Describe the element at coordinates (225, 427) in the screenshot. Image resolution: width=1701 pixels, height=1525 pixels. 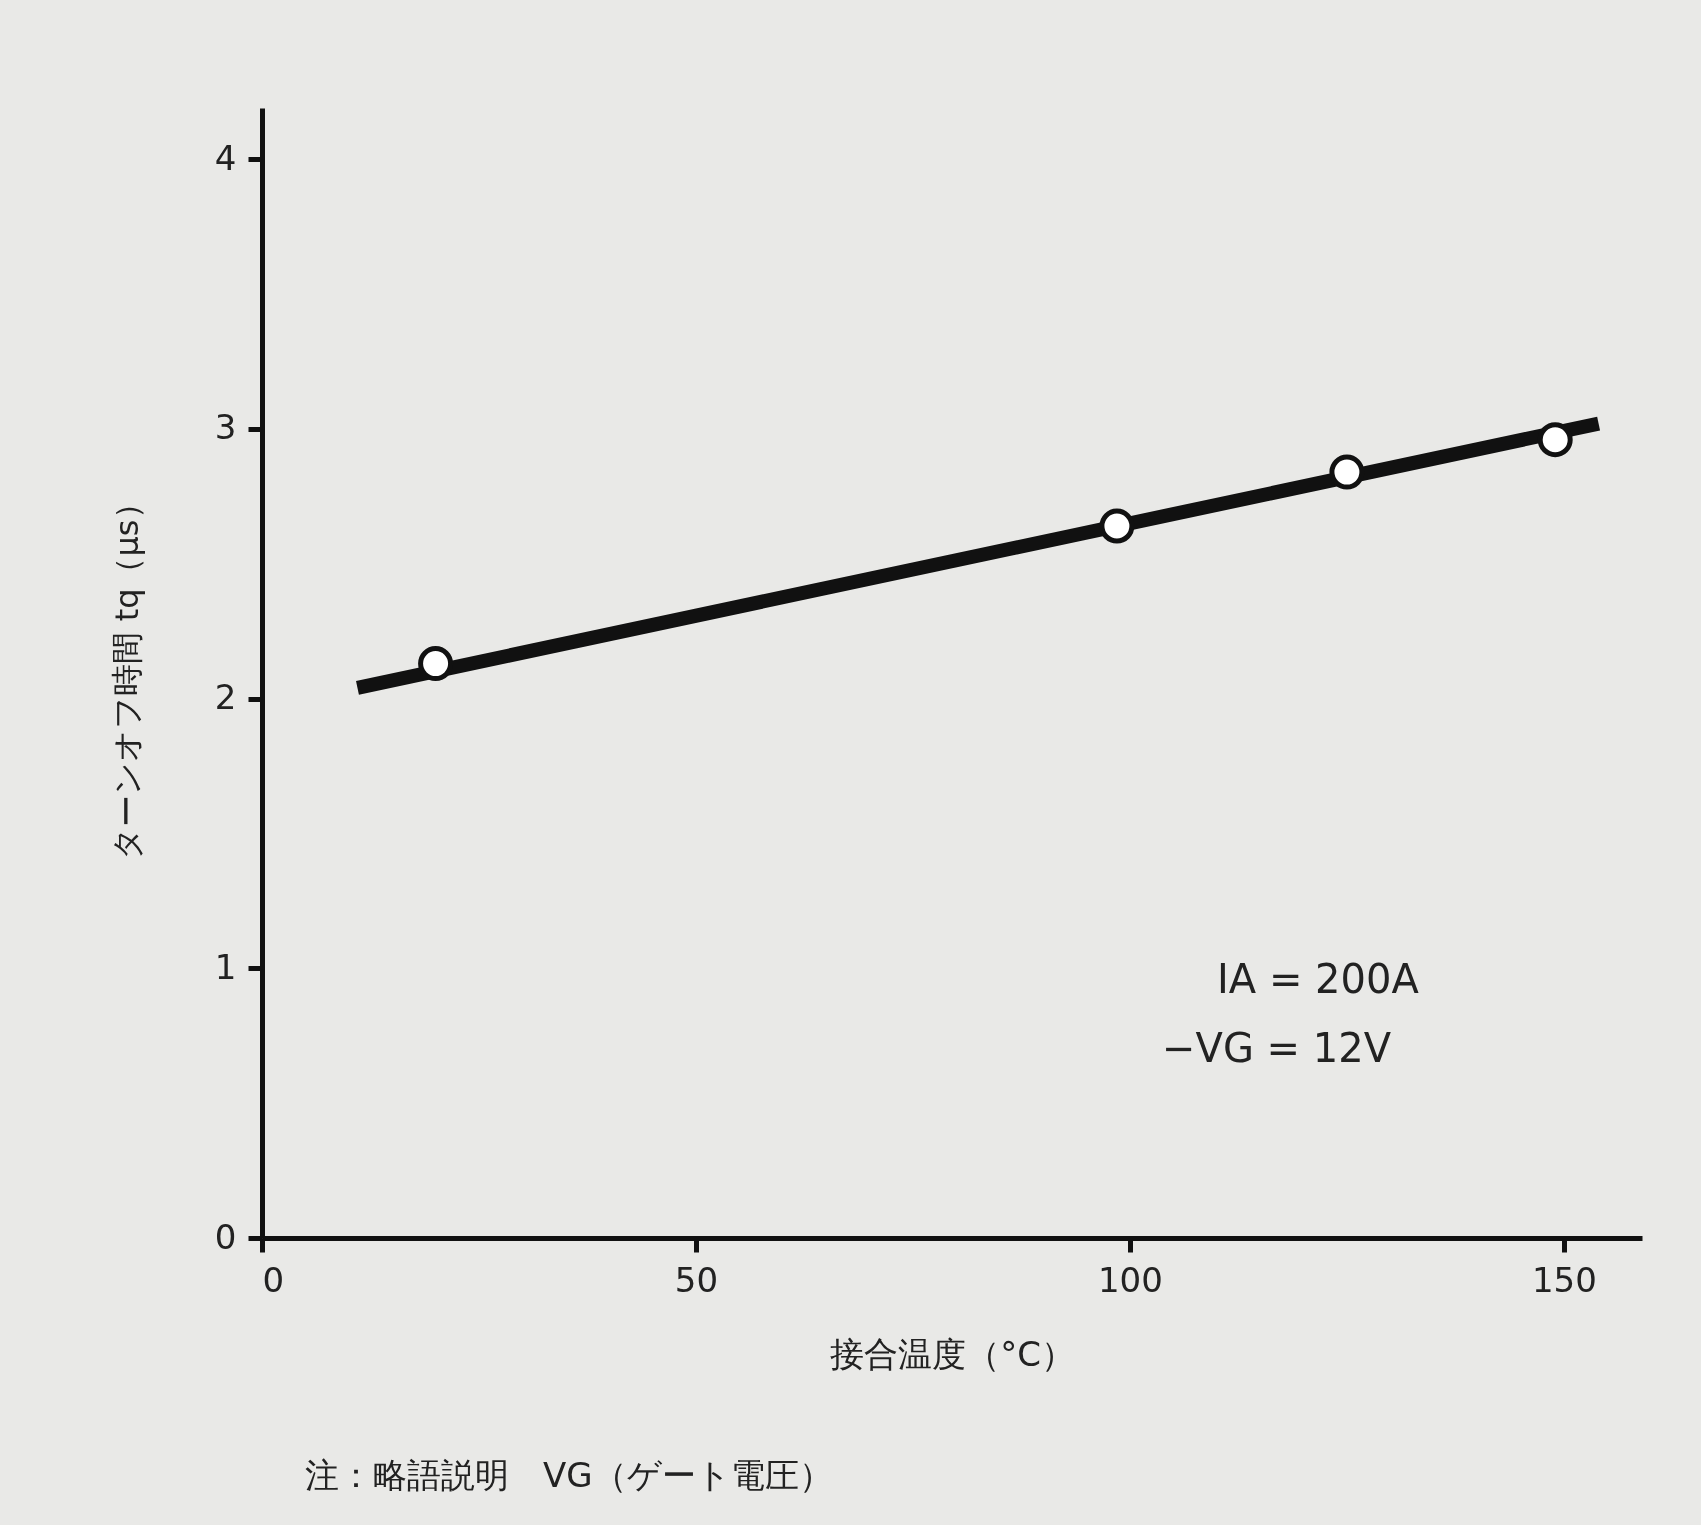
I see `y-tick-label: 3` at that location.